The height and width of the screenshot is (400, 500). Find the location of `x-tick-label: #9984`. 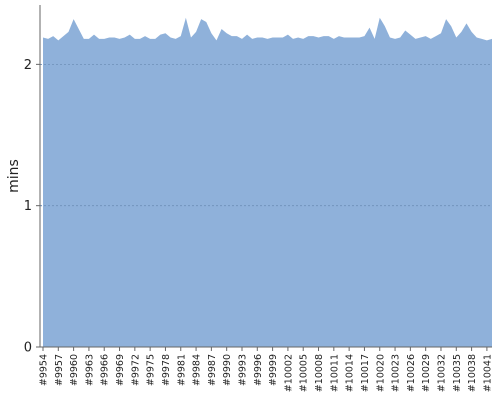

x-tick-label: #9984 is located at coordinates (197, 370).